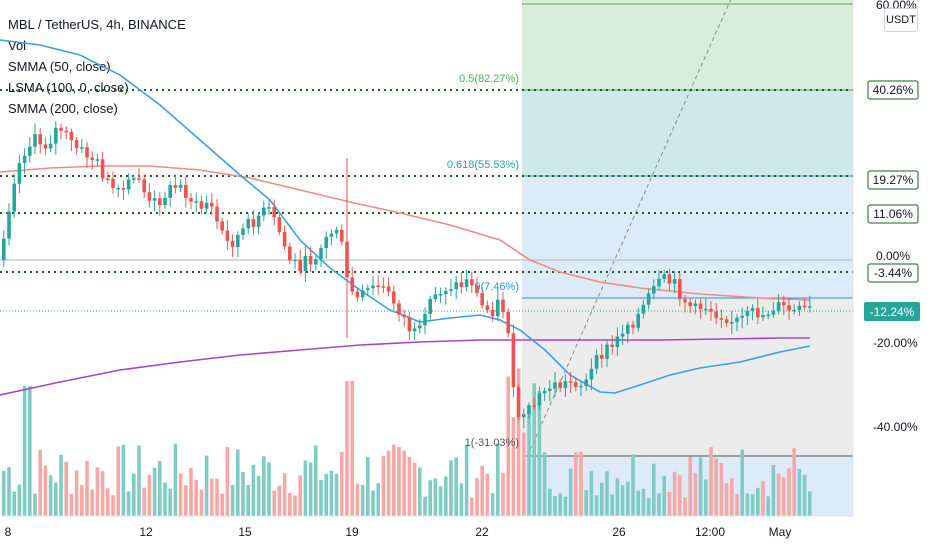 The width and height of the screenshot is (932, 550). Describe the element at coordinates (901, 20) in the screenshot. I see `currency-button: USDT` at that location.